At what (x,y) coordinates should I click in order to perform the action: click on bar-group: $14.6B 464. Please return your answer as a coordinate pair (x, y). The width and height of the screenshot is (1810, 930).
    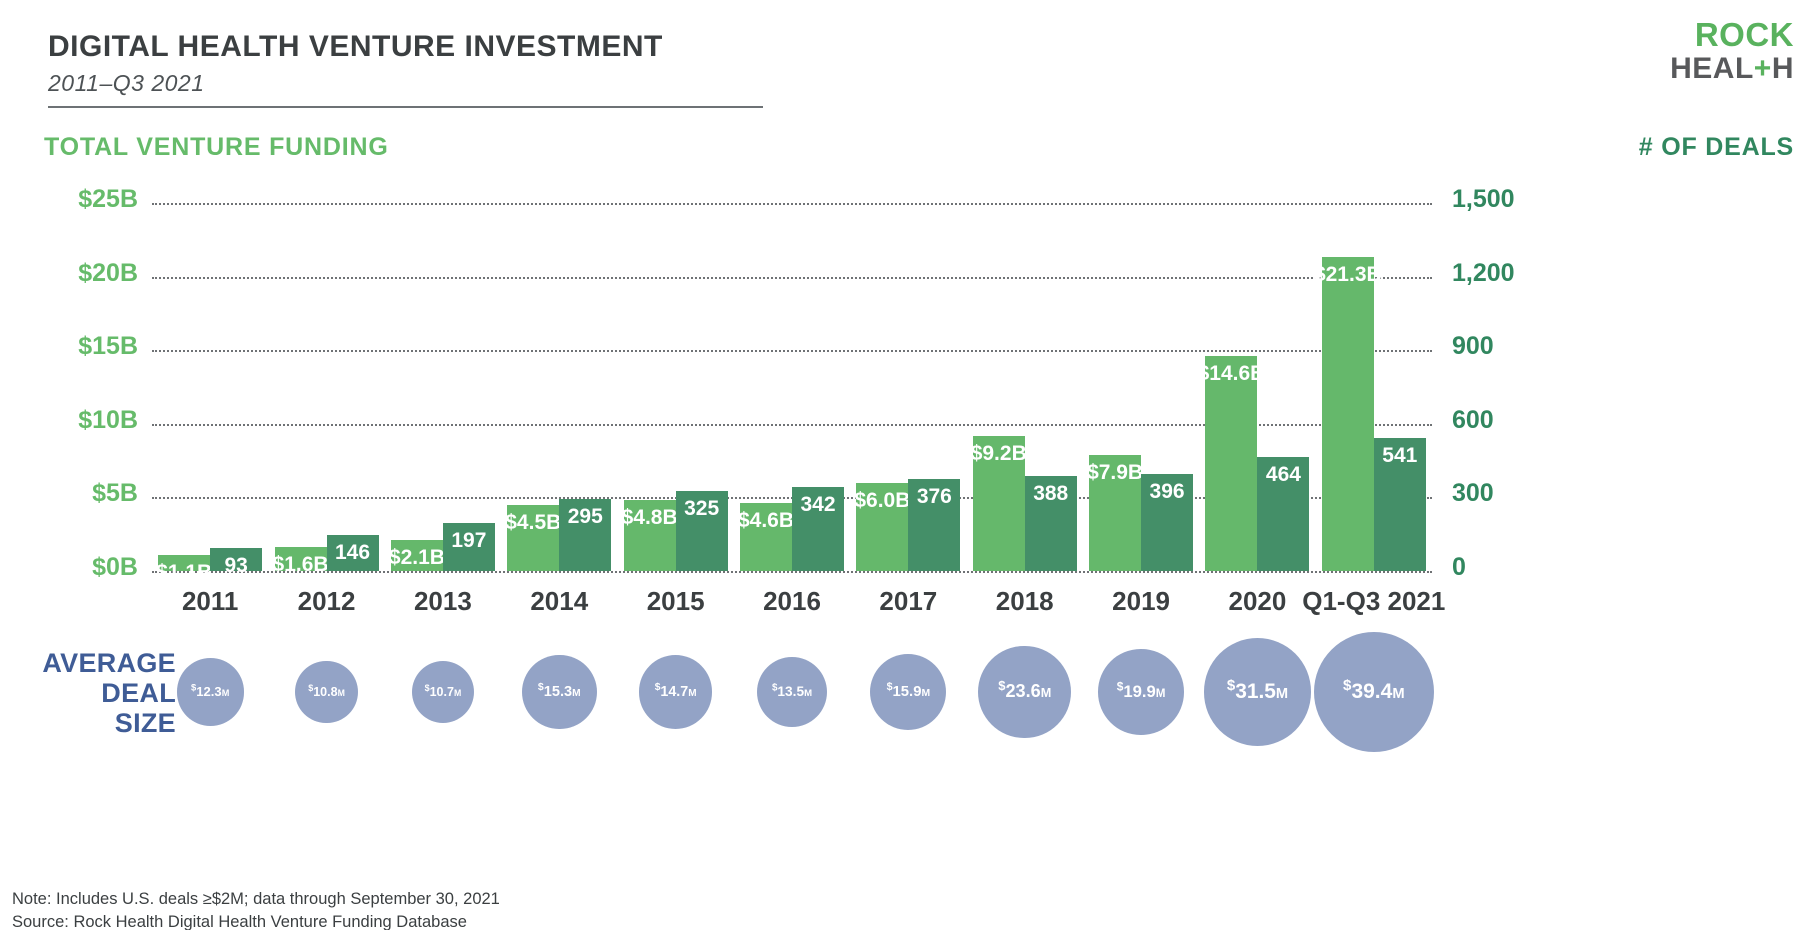
    Looking at the image, I should click on (1254, 387).